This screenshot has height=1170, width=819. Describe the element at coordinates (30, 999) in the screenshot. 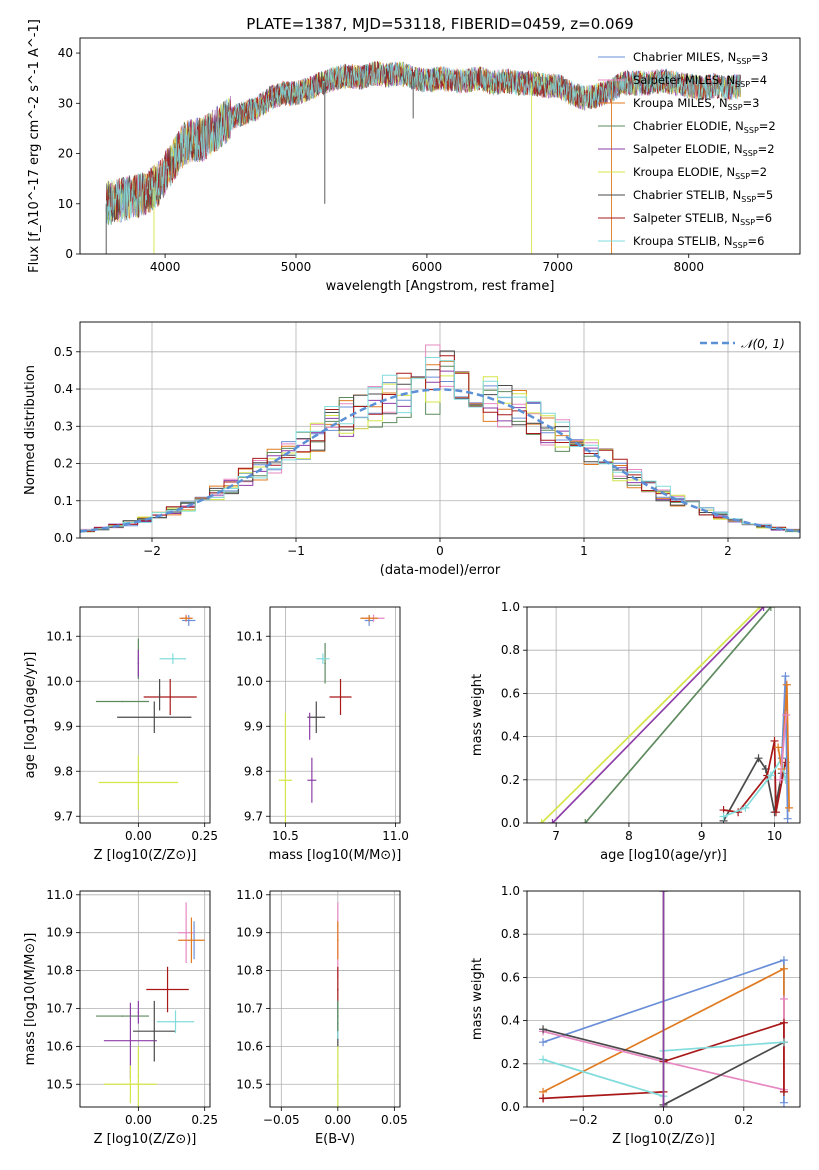

I see `y-axis-label: mass [log10(M/M⊙)]` at that location.